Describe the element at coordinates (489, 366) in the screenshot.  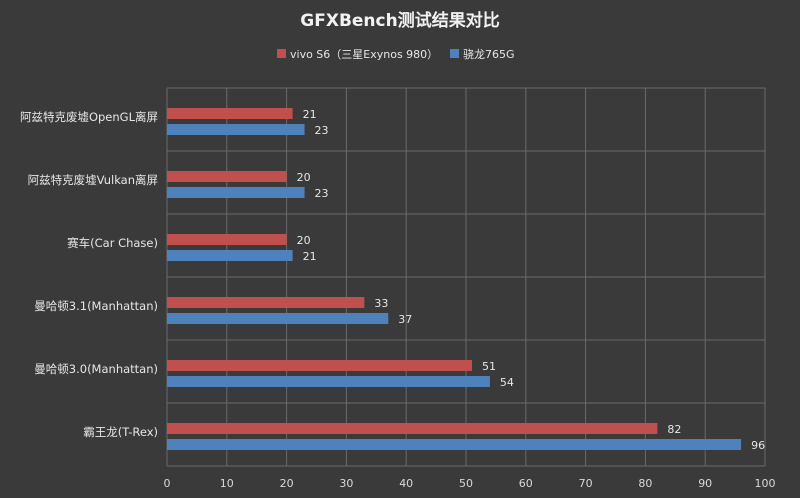
I see `data-label-vivo-4: 51` at that location.